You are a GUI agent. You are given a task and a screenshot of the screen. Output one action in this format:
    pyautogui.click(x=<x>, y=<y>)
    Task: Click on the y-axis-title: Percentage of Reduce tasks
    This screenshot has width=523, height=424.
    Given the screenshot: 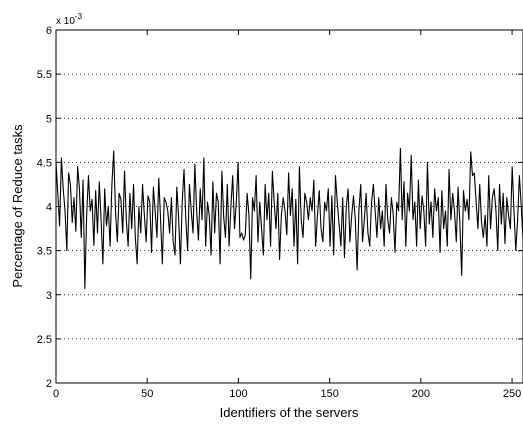 What is the action you would take?
    pyautogui.click(x=17, y=206)
    